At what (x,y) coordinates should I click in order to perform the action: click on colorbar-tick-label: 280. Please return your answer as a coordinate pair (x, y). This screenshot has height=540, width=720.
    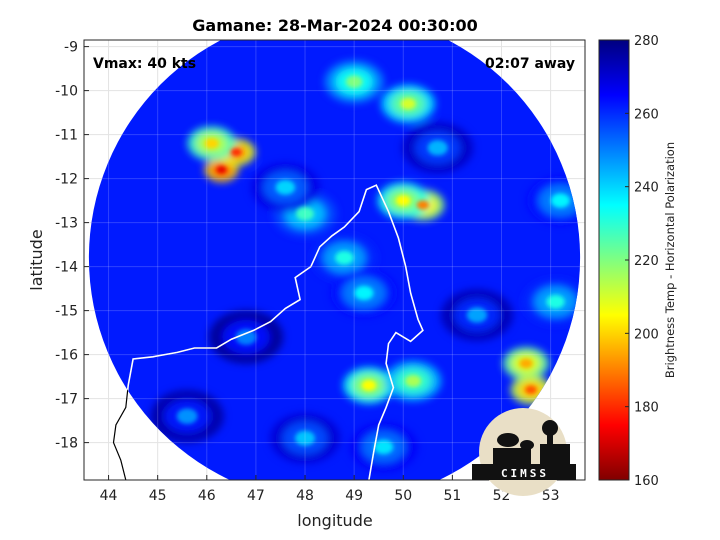
    Looking at the image, I should click on (646, 41).